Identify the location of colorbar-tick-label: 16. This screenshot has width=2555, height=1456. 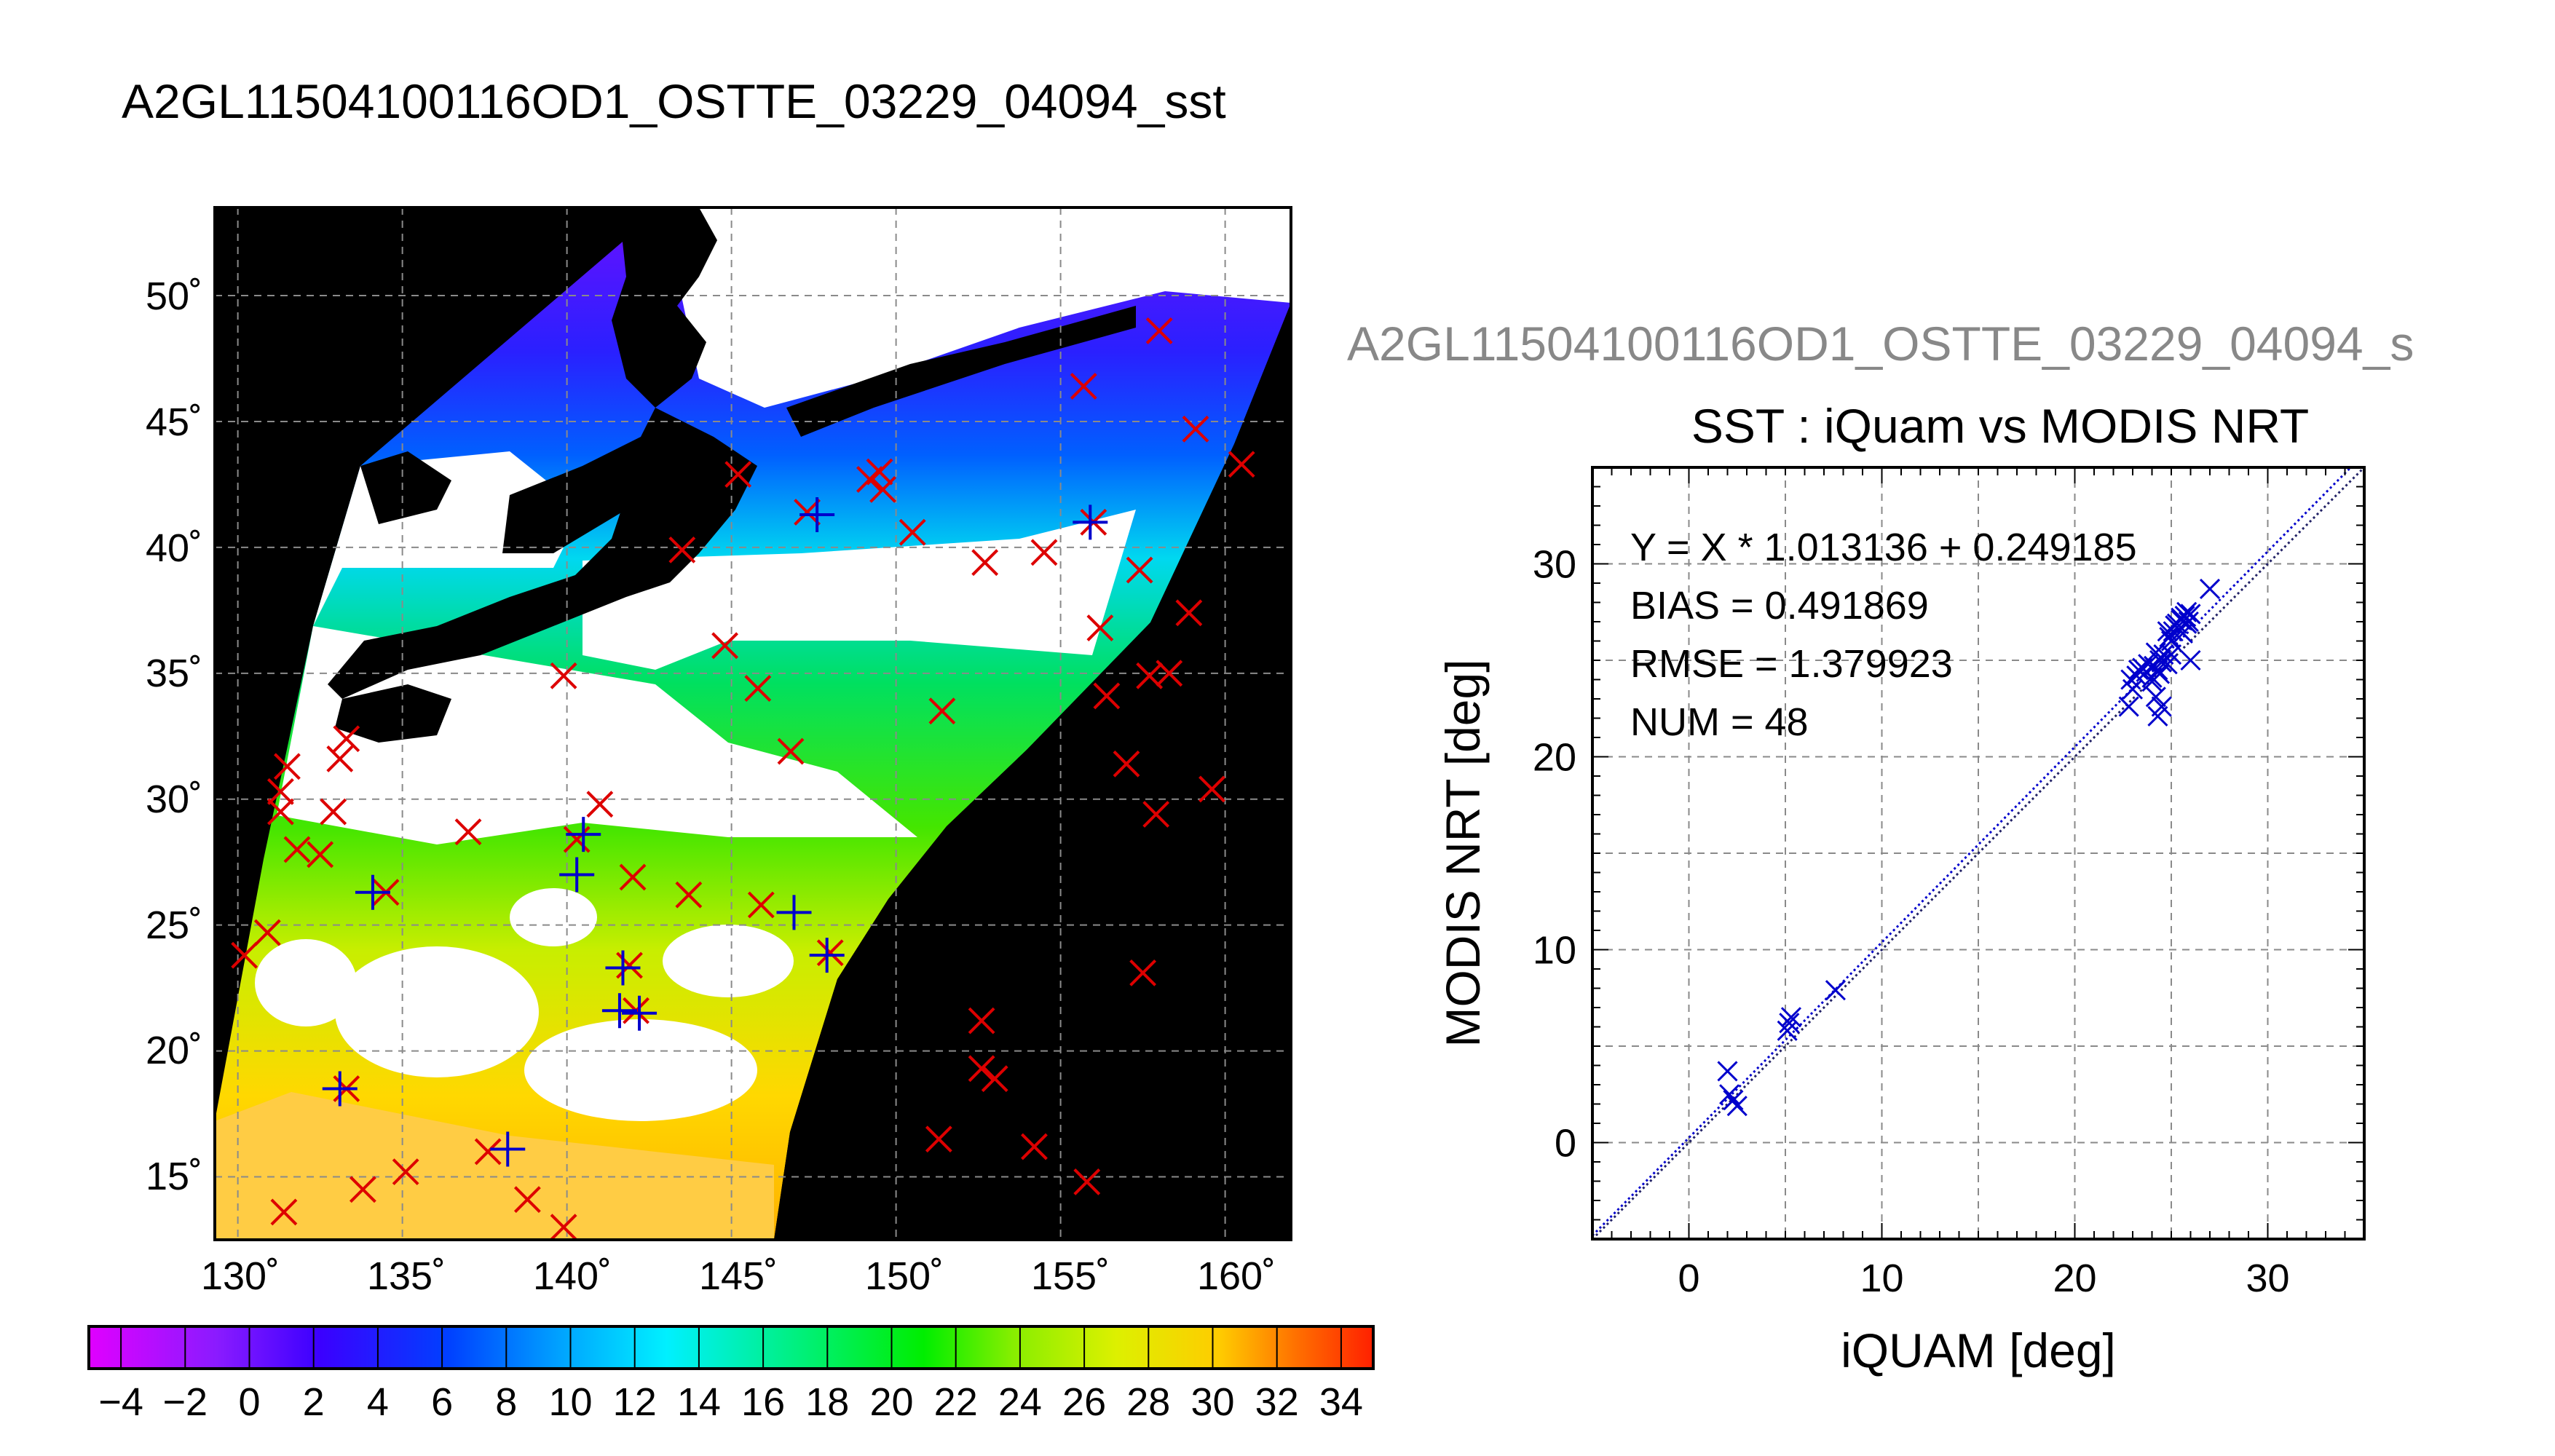
(763, 1402).